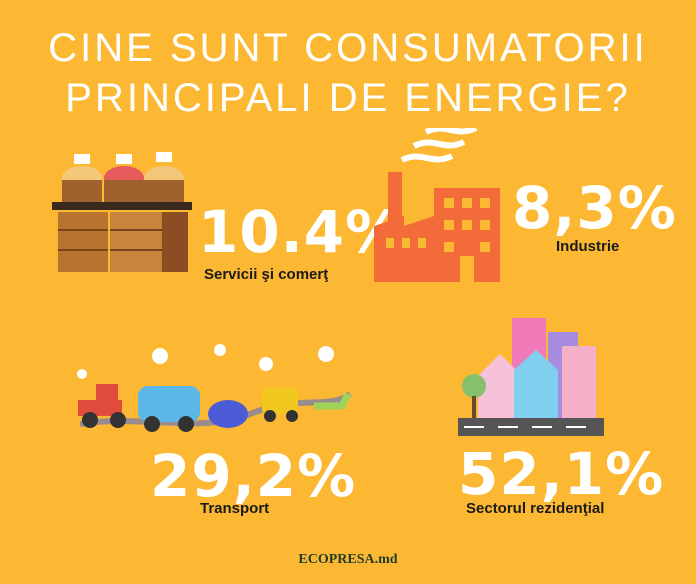 The image size is (696, 584). What do you see at coordinates (214, 388) in the screenshot?
I see `transport-illustration` at bounding box center [214, 388].